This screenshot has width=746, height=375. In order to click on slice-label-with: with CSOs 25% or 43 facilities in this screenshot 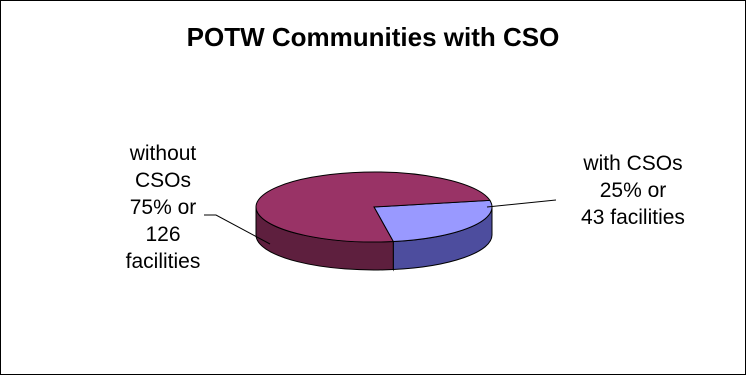, I will do `click(633, 190)`.